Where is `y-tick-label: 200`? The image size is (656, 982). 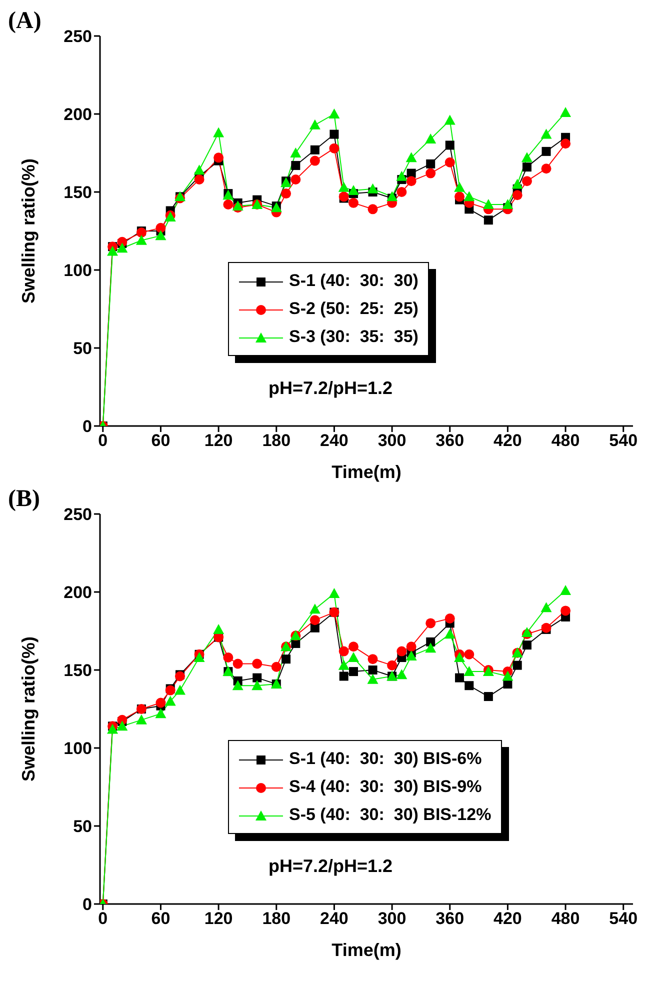 y-tick-label: 200 is located at coordinates (78, 592).